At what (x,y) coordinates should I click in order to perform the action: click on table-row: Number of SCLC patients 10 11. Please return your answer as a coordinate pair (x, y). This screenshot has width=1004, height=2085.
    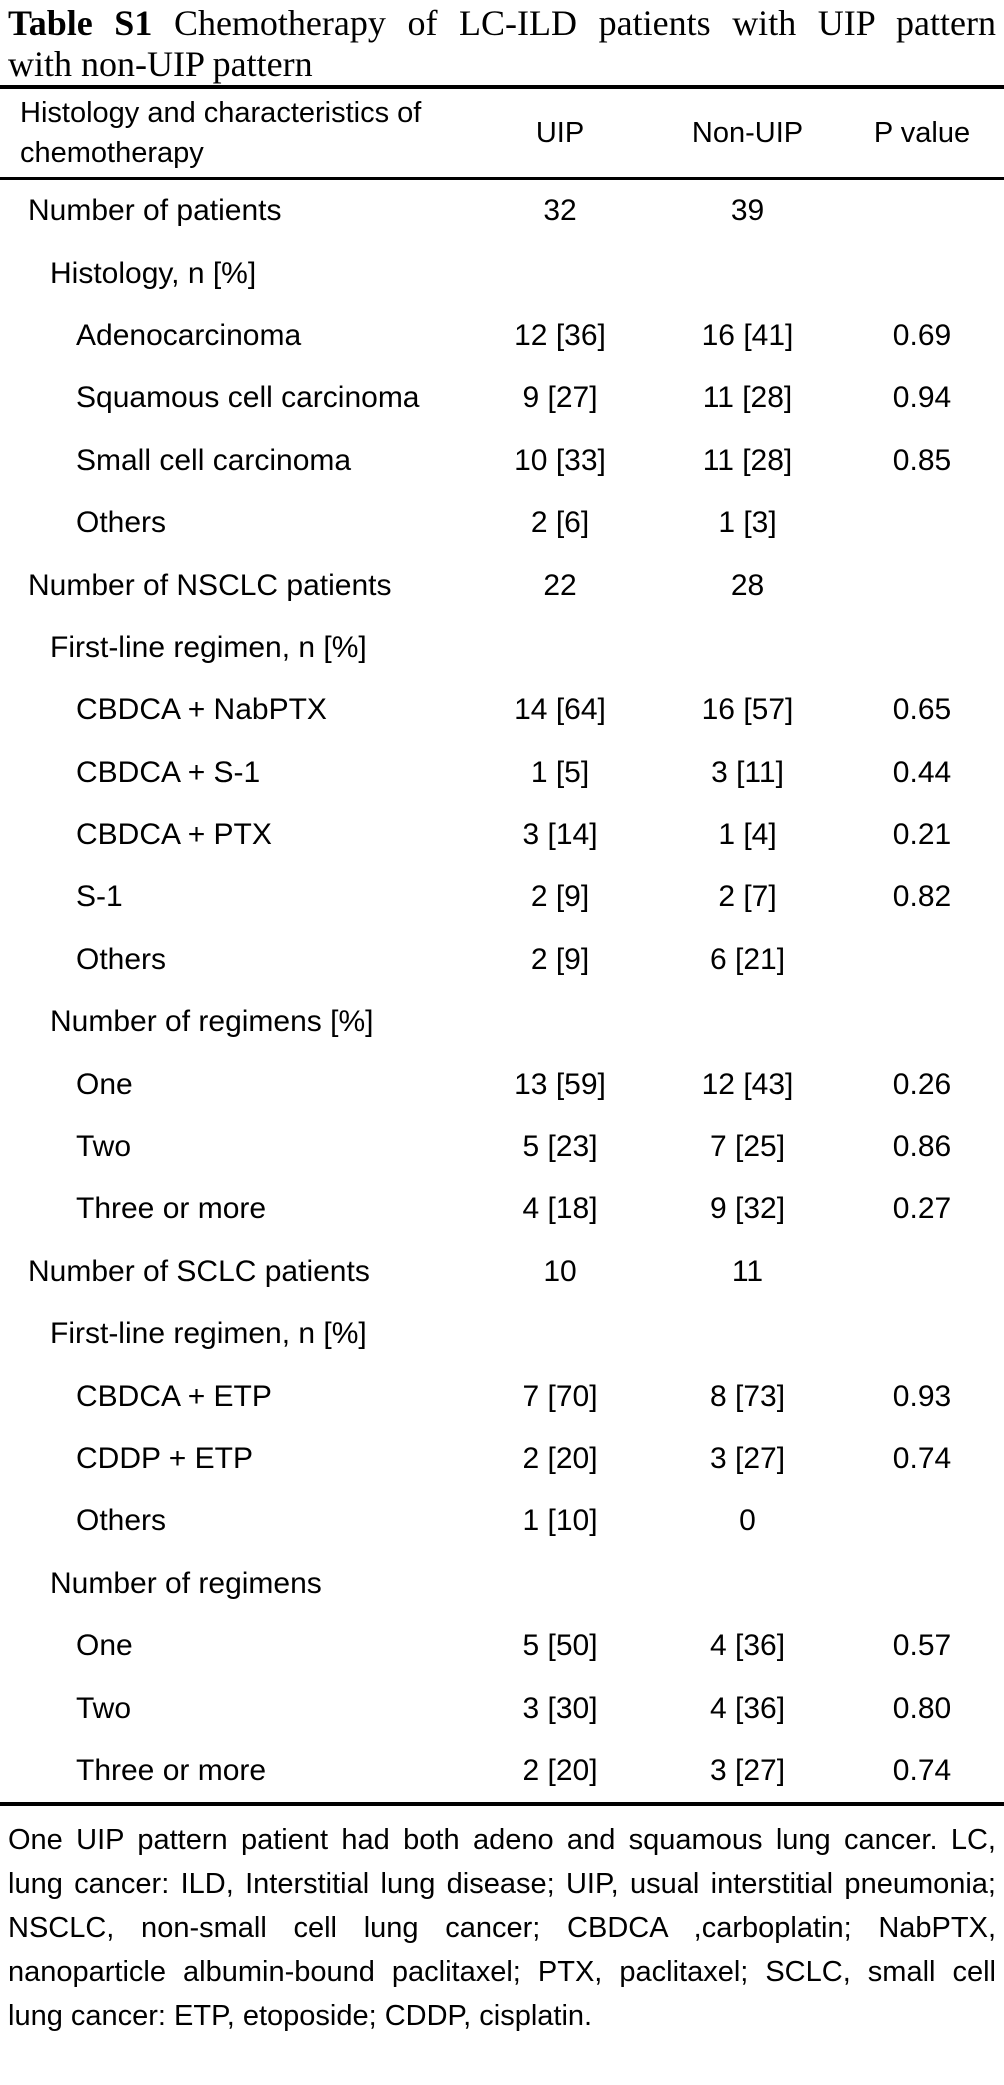
    Looking at the image, I should click on (502, 1272).